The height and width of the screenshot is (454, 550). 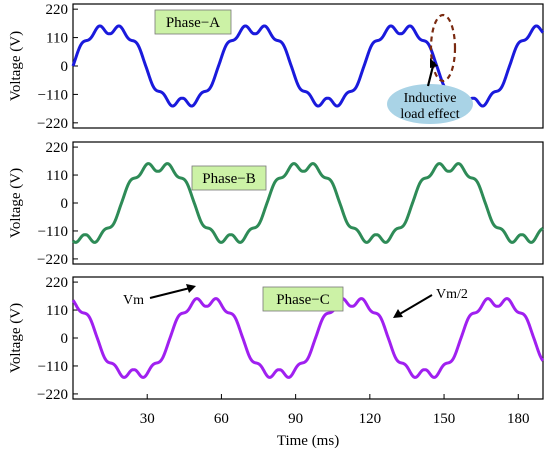 What do you see at coordinates (518, 419) in the screenshot?
I see `x-tick-label: 180` at bounding box center [518, 419].